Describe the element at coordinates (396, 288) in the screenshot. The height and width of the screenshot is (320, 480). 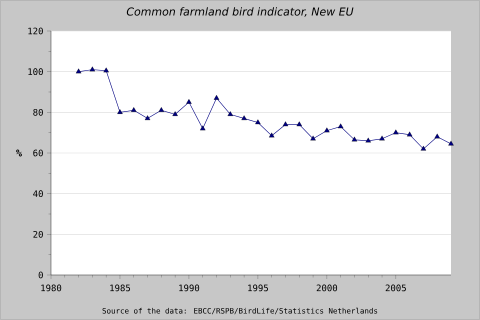
I see `x-tick-label: 2005` at that location.